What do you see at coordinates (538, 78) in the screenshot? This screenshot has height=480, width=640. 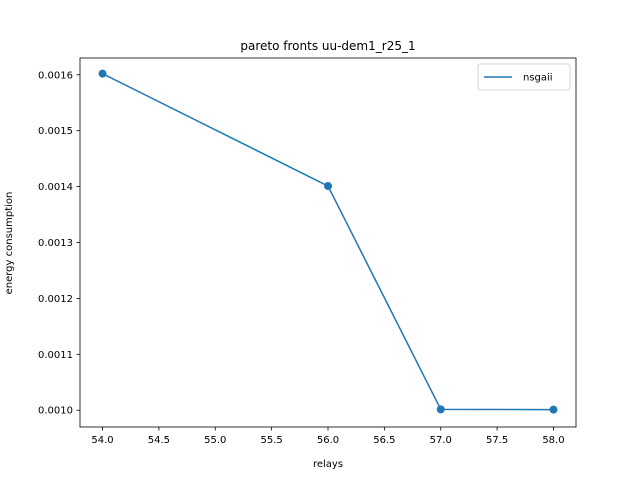 I see `legend-label: nsgaii` at bounding box center [538, 78].